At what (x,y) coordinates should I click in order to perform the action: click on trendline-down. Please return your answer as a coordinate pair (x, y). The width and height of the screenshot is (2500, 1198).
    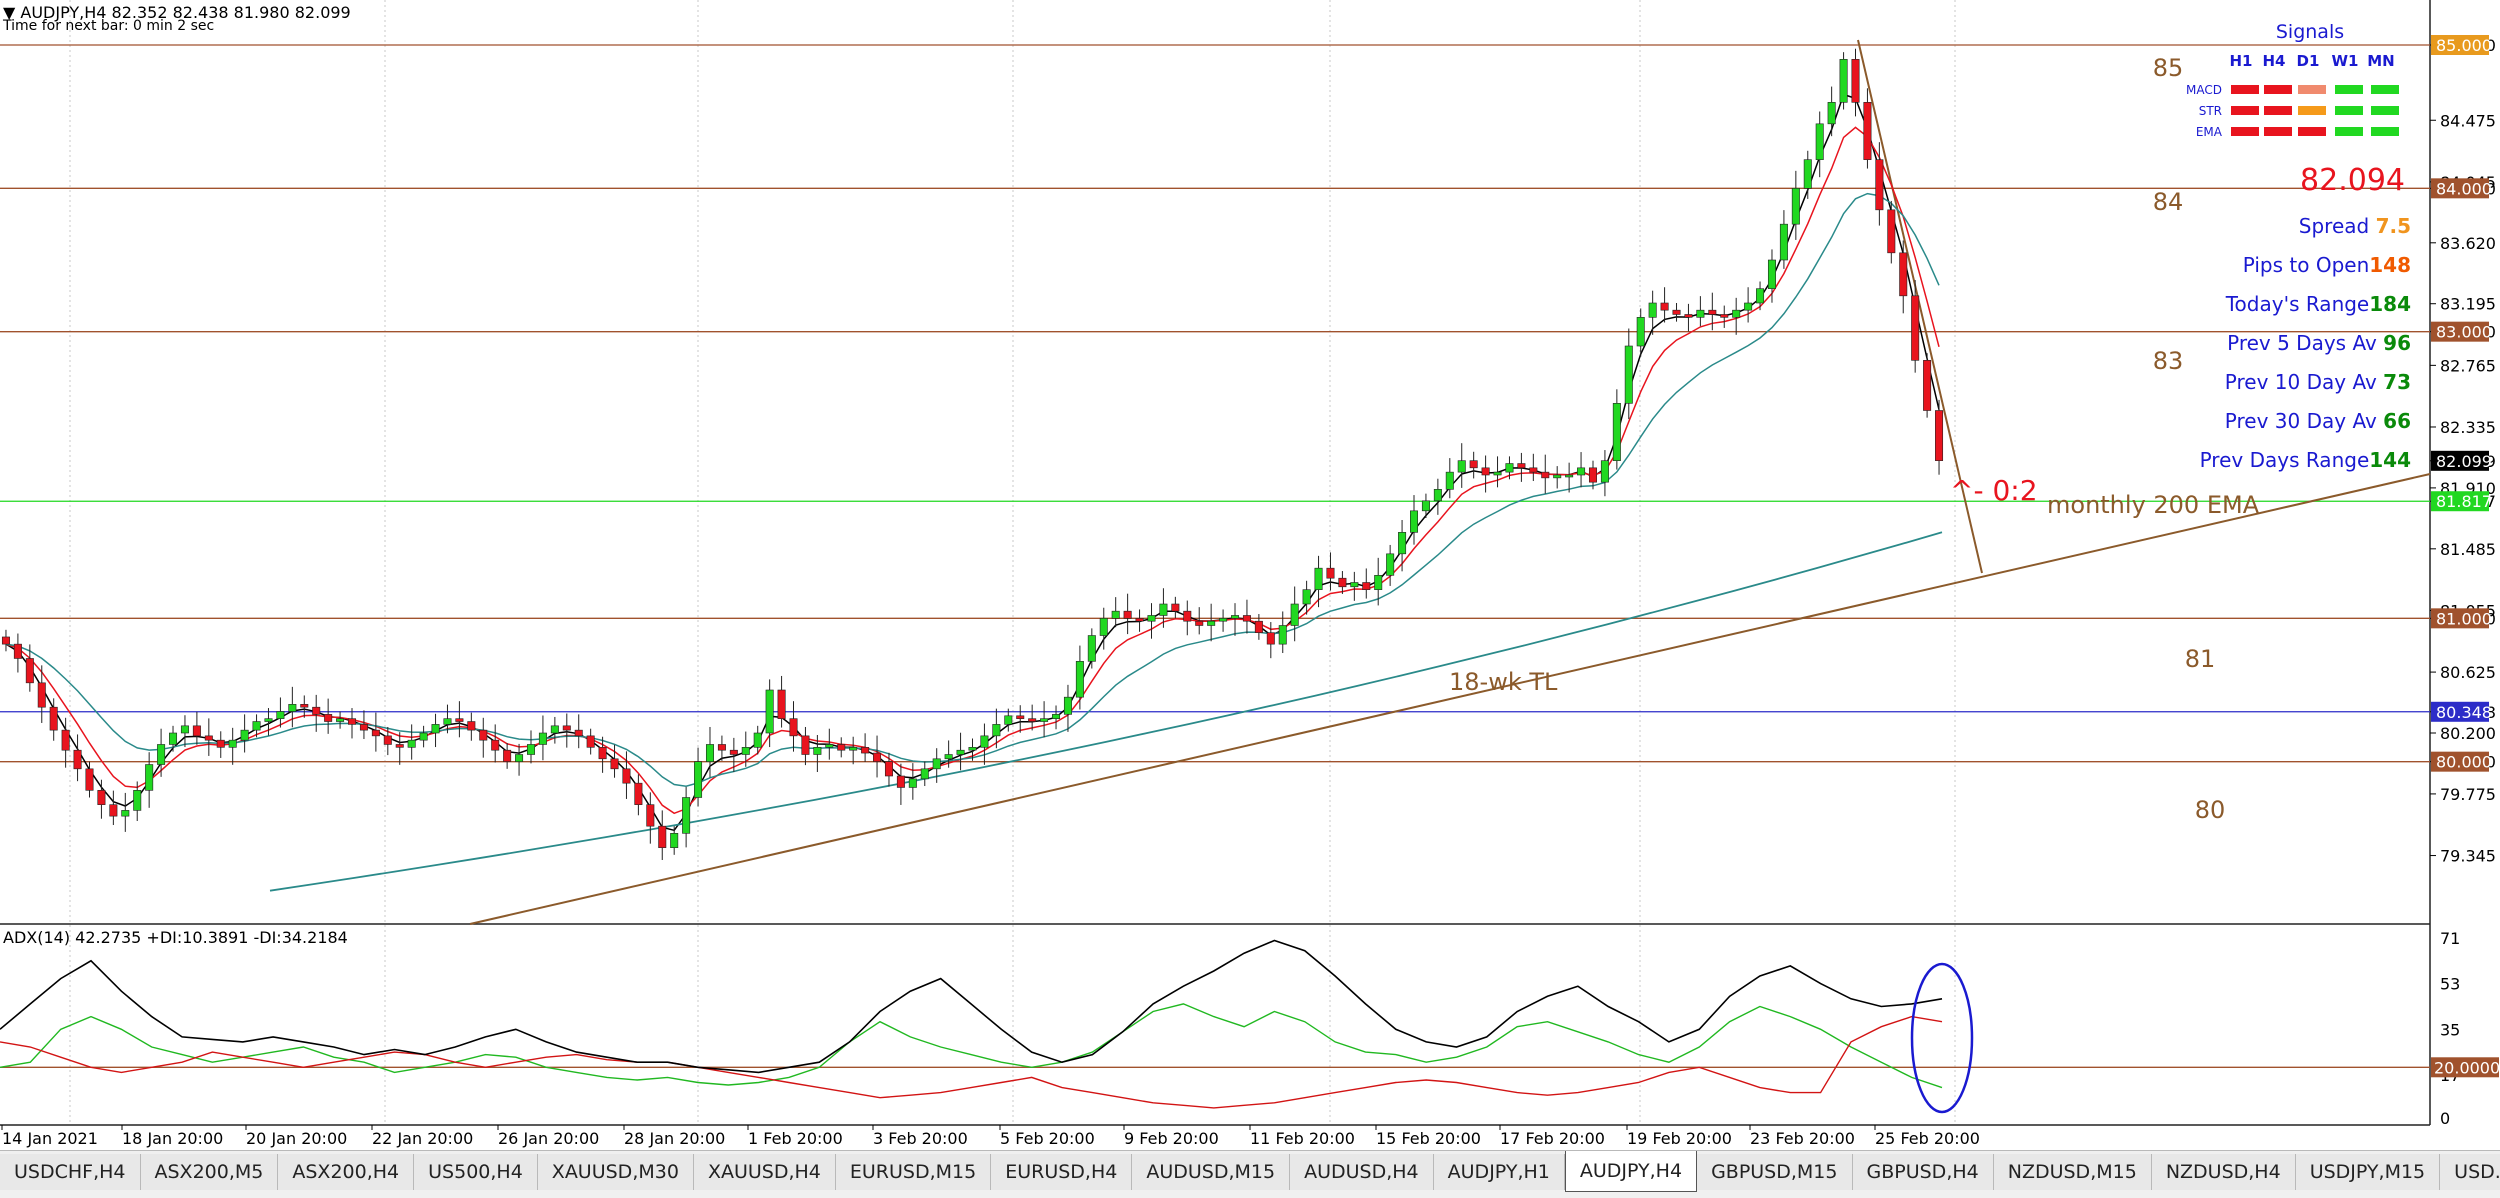
    Looking at the image, I should click on (1920, 306).